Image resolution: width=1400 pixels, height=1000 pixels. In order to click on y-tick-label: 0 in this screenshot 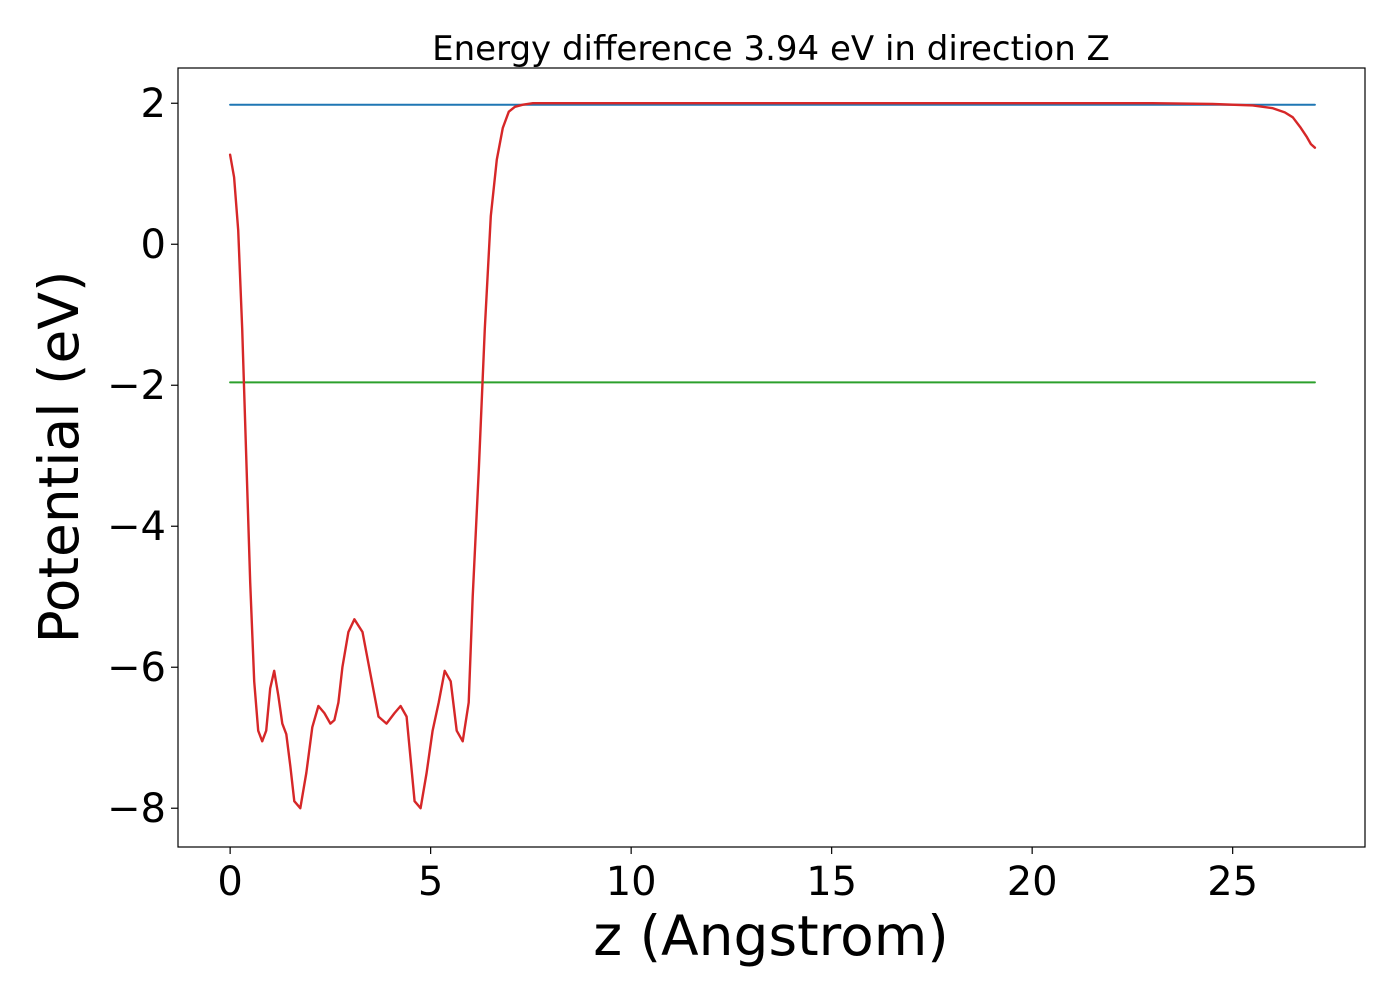, I will do `click(153, 245)`.